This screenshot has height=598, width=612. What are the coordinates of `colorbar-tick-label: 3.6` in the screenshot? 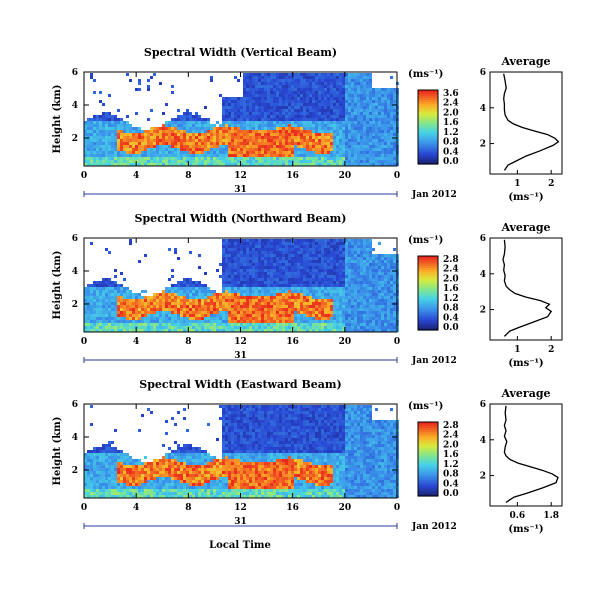 It's located at (451, 94).